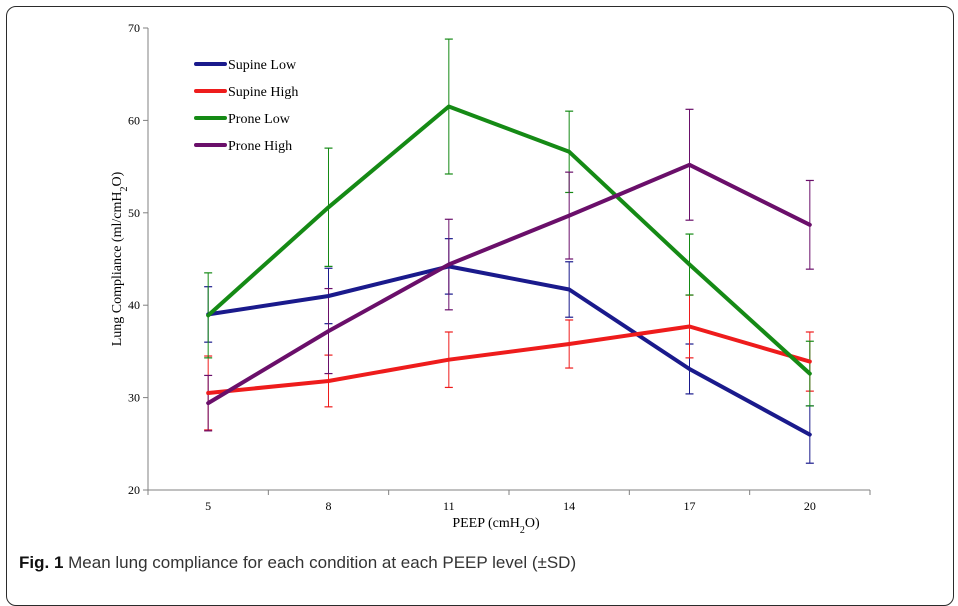 The image size is (958, 606). I want to click on x-tick-label: 11, so click(449, 506).